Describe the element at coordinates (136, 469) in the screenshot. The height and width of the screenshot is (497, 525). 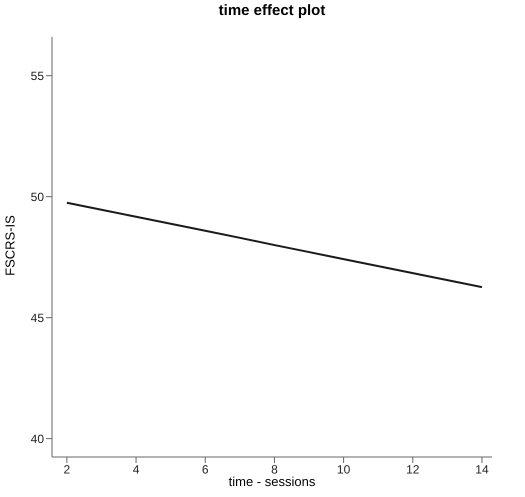
I see `x-tick-label: 4` at that location.